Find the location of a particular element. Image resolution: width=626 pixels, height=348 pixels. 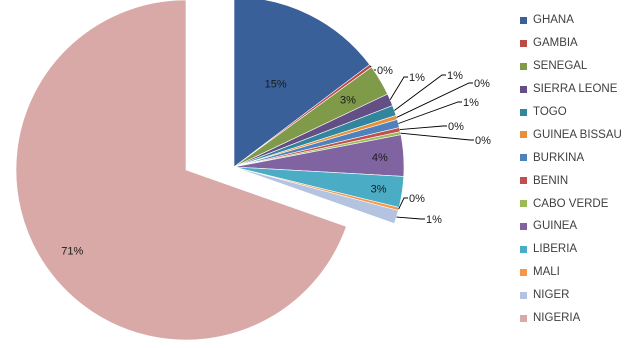

leader-line-mali is located at coordinates (403, 203).